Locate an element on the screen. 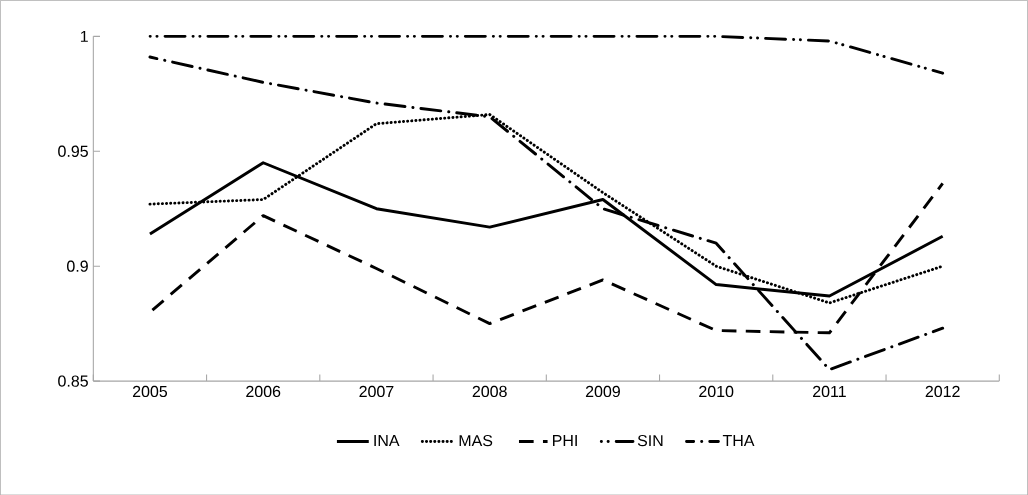  x-tick-label: 2006 is located at coordinates (263, 391).